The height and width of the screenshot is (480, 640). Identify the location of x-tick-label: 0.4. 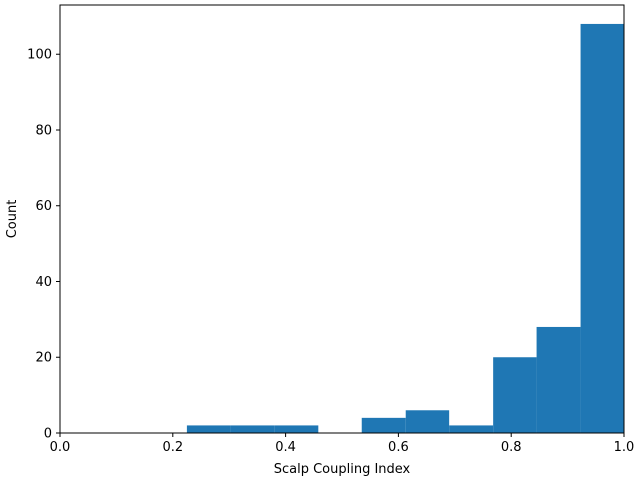
(285, 447).